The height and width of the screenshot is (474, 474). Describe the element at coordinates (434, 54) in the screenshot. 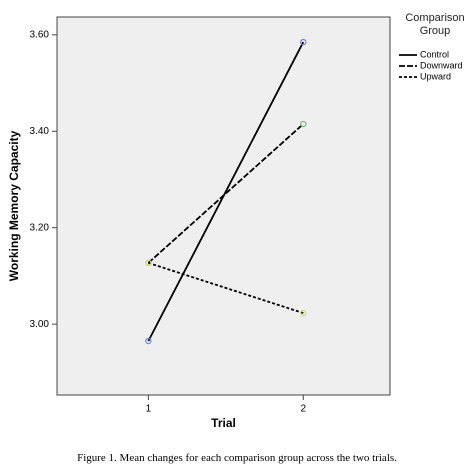

I see `legend-label: Control` at that location.